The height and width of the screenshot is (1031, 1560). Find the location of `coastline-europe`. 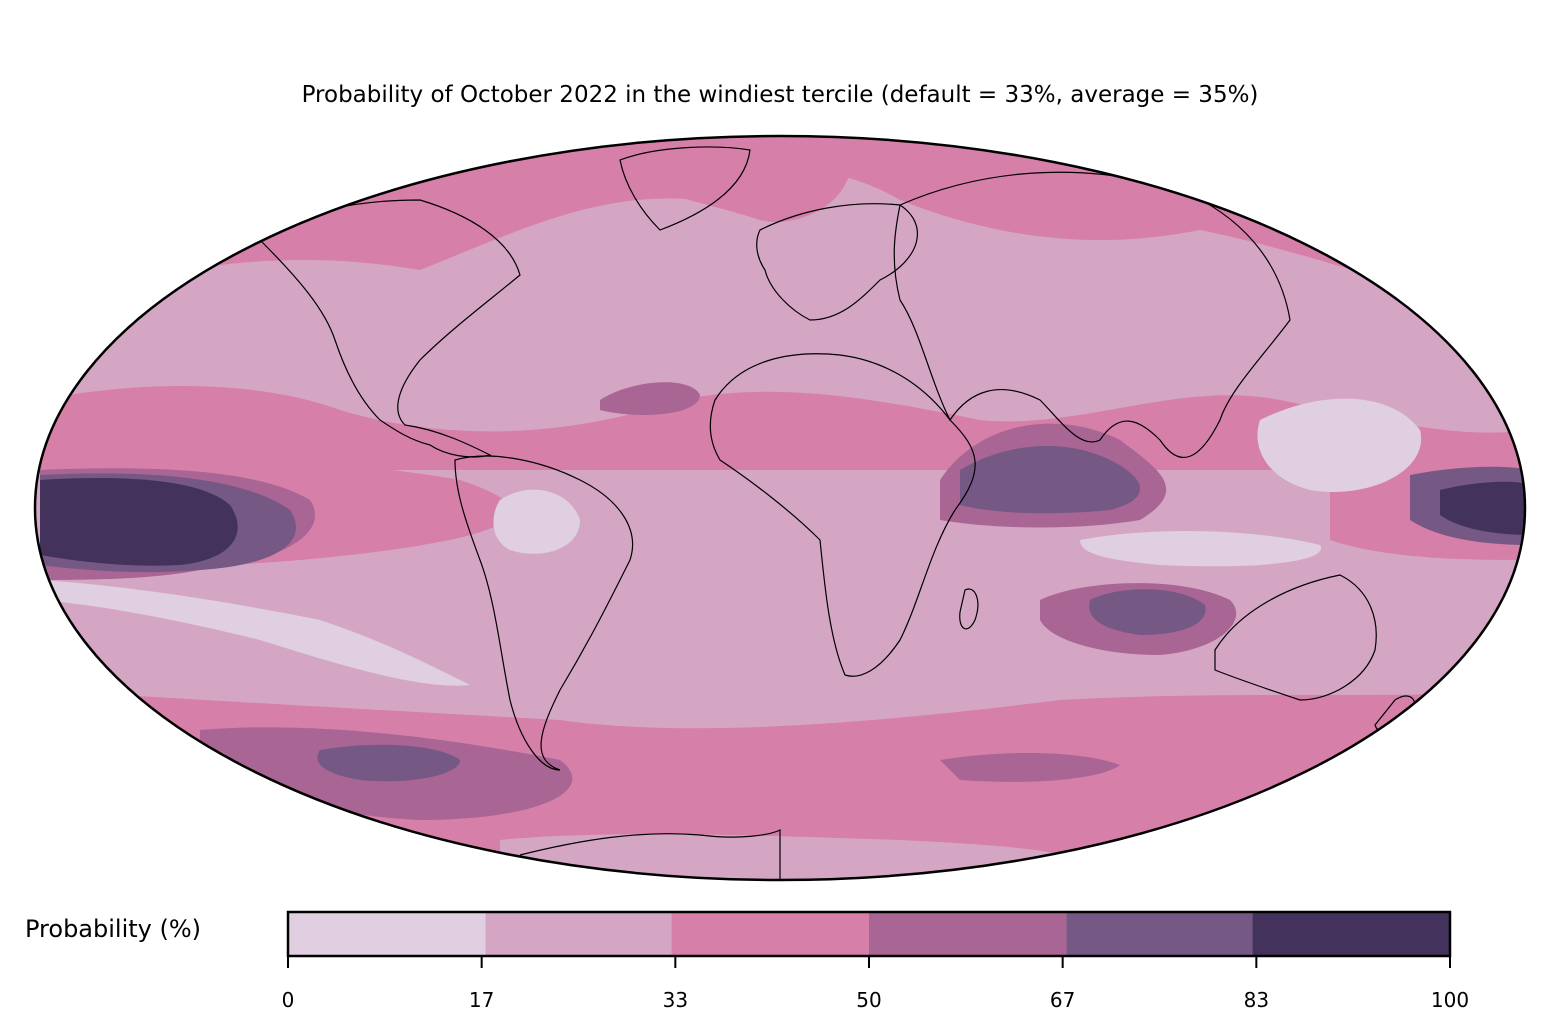

coastline-europe is located at coordinates (837, 262).